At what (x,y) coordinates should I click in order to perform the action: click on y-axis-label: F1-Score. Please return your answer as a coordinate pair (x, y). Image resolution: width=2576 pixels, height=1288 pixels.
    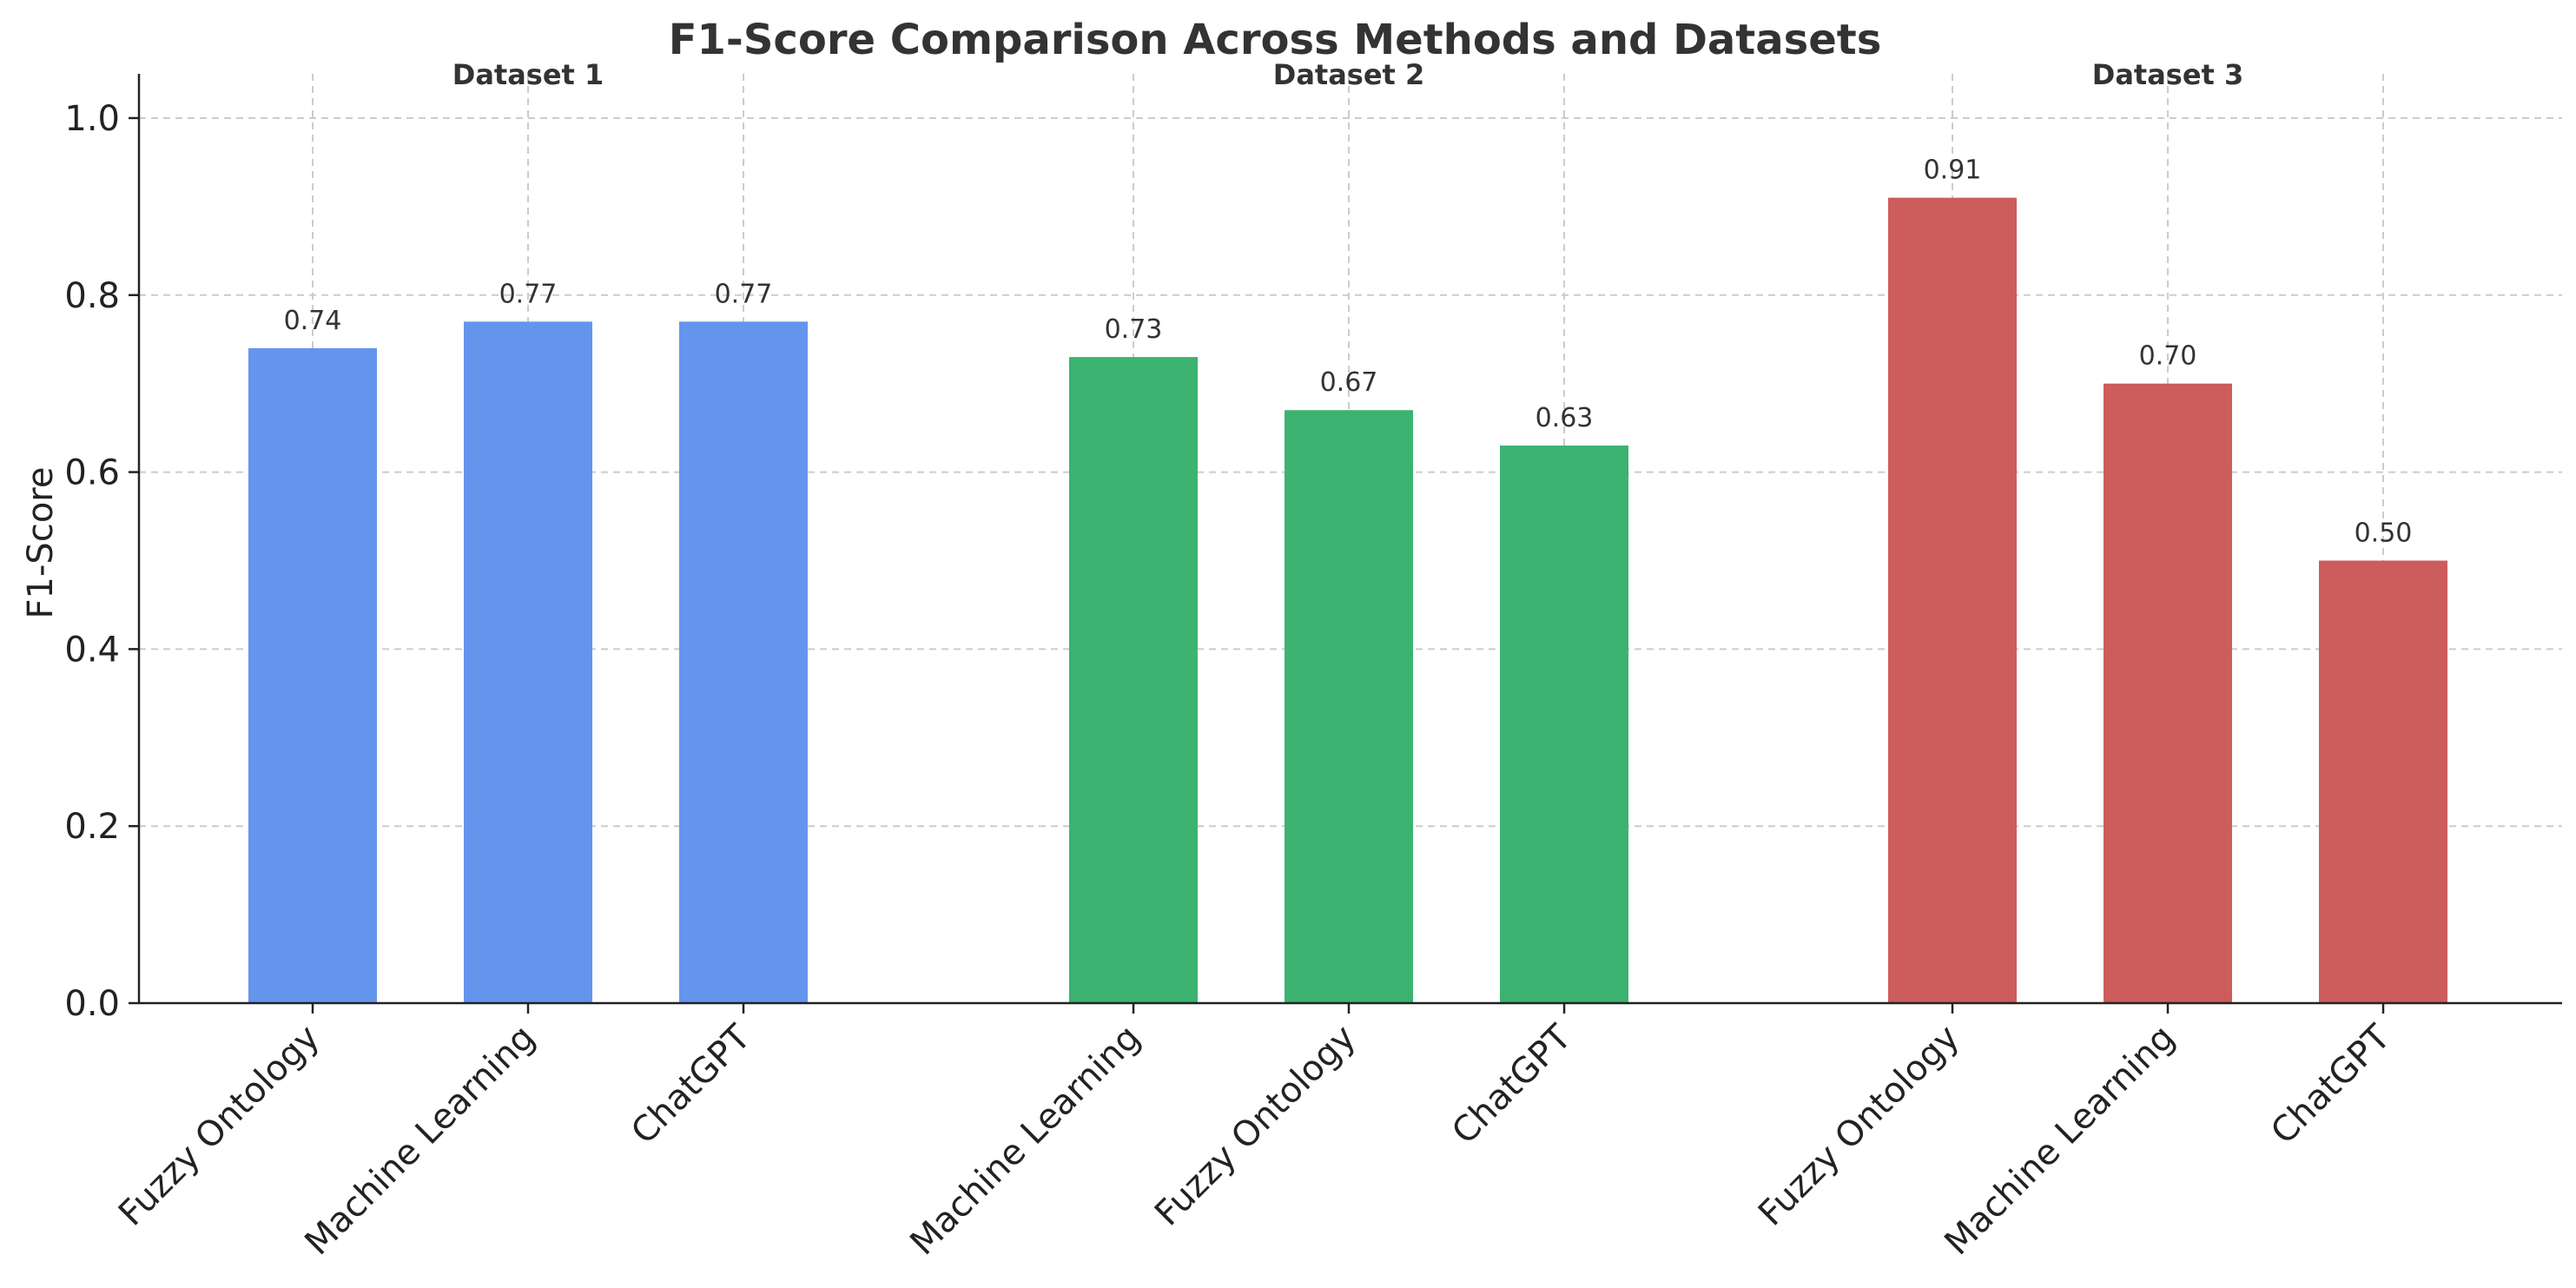
    Looking at the image, I should click on (41, 543).